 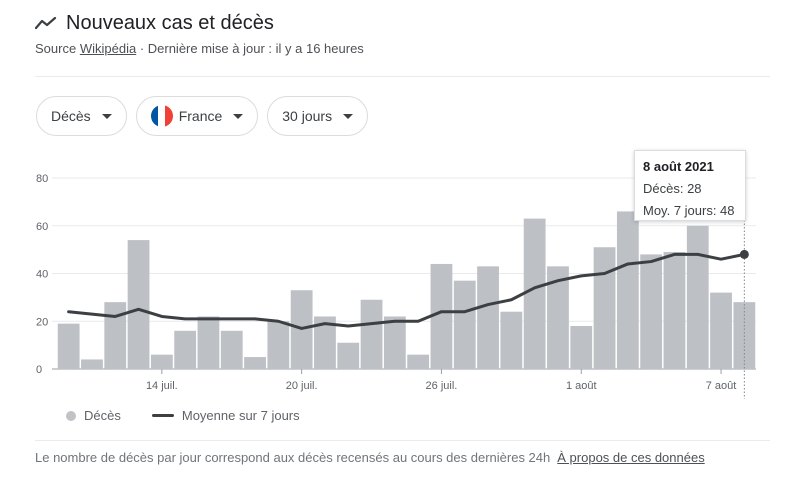 What do you see at coordinates (102, 415) in the screenshot?
I see `legend-deaths-label: Décès` at bounding box center [102, 415].